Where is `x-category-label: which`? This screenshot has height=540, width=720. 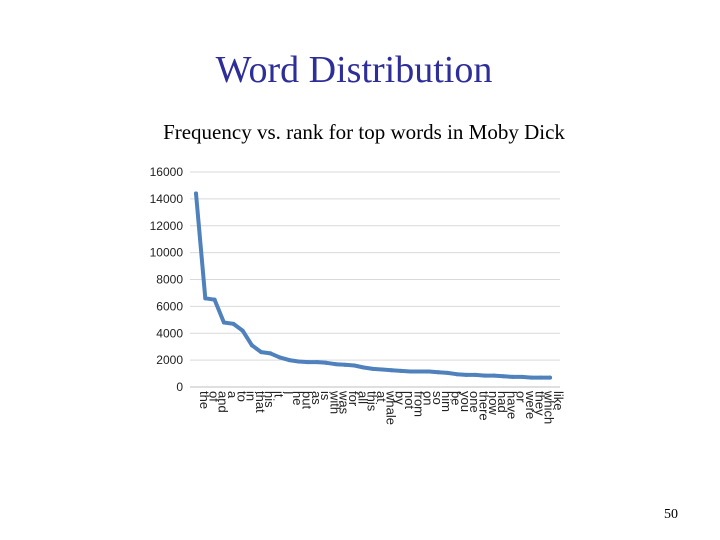 x-category-label: which is located at coordinates (549, 407).